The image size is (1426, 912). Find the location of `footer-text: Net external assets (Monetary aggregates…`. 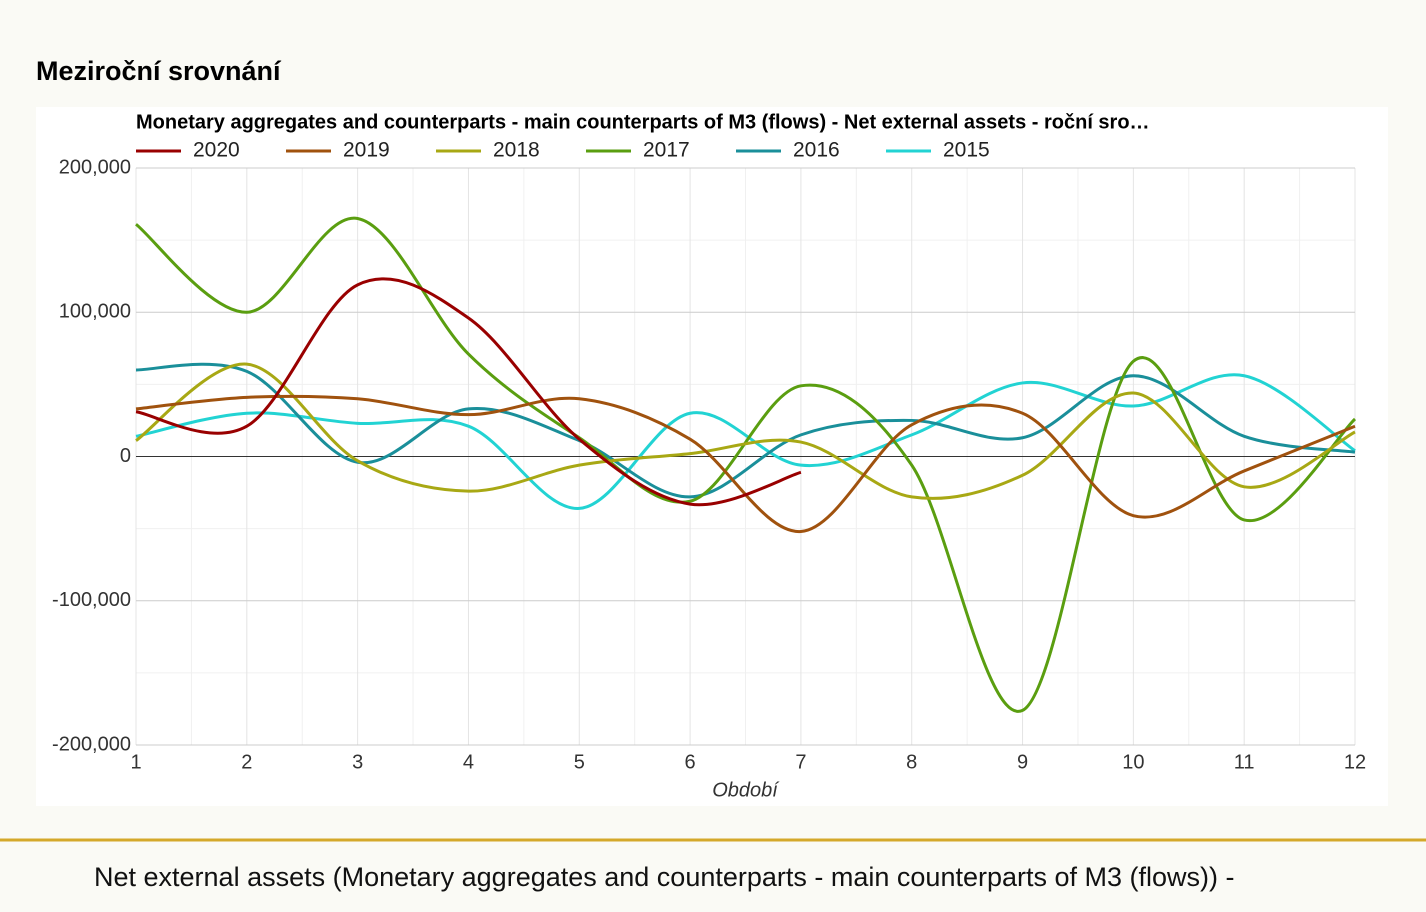

footer-text: Net external assets (Monetary aggregates… is located at coordinates (664, 877).